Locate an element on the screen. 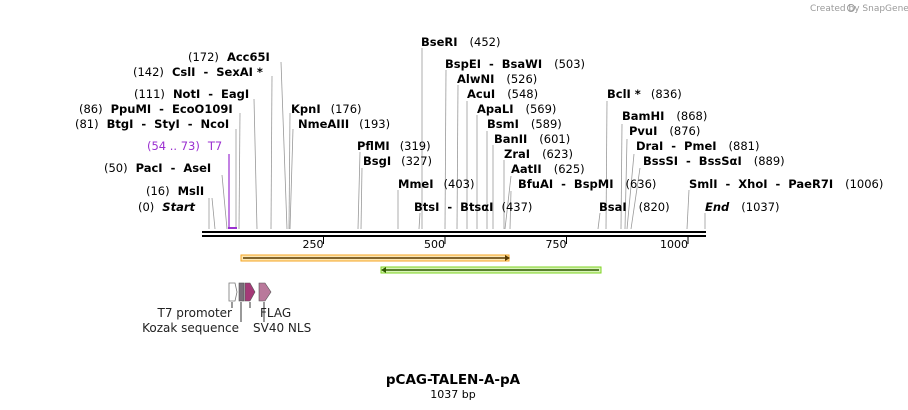 This screenshot has height=410, width=908. credit-prefix: Created by is located at coordinates (835, 9).